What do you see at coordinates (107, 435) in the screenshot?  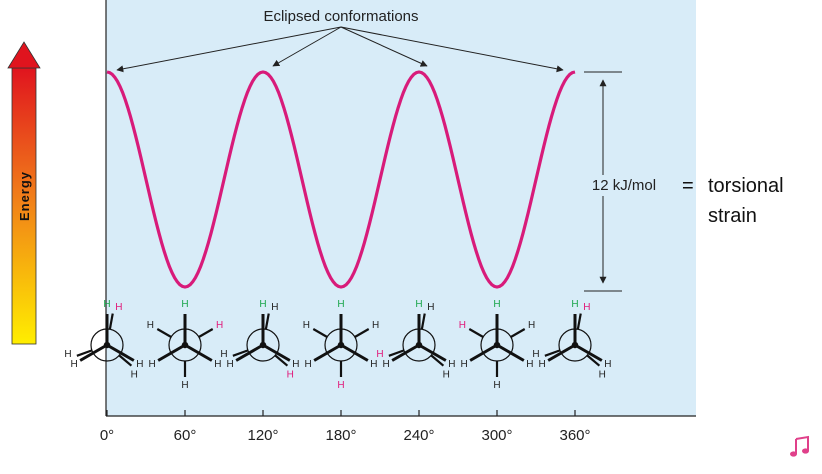 I see `x-tick-label: 0°` at bounding box center [107, 435].